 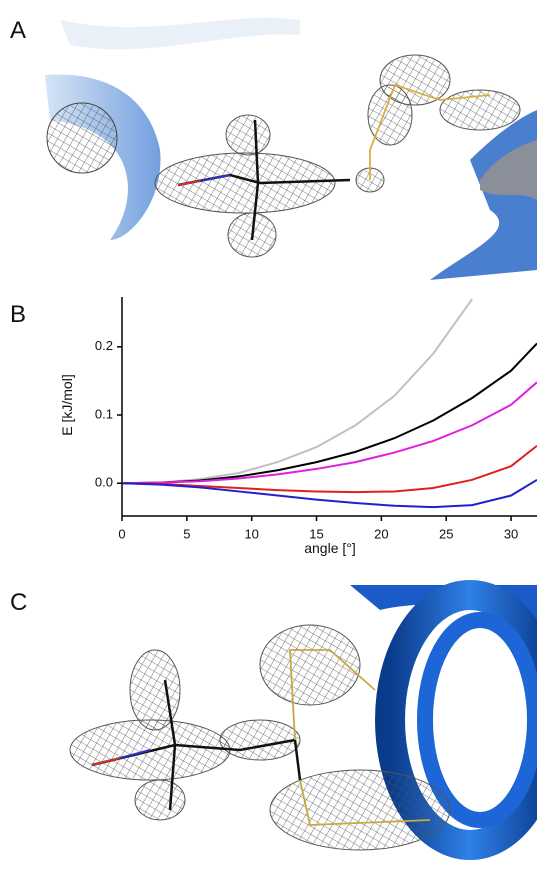 I want to click on panel-label: B, so click(x=18, y=314).